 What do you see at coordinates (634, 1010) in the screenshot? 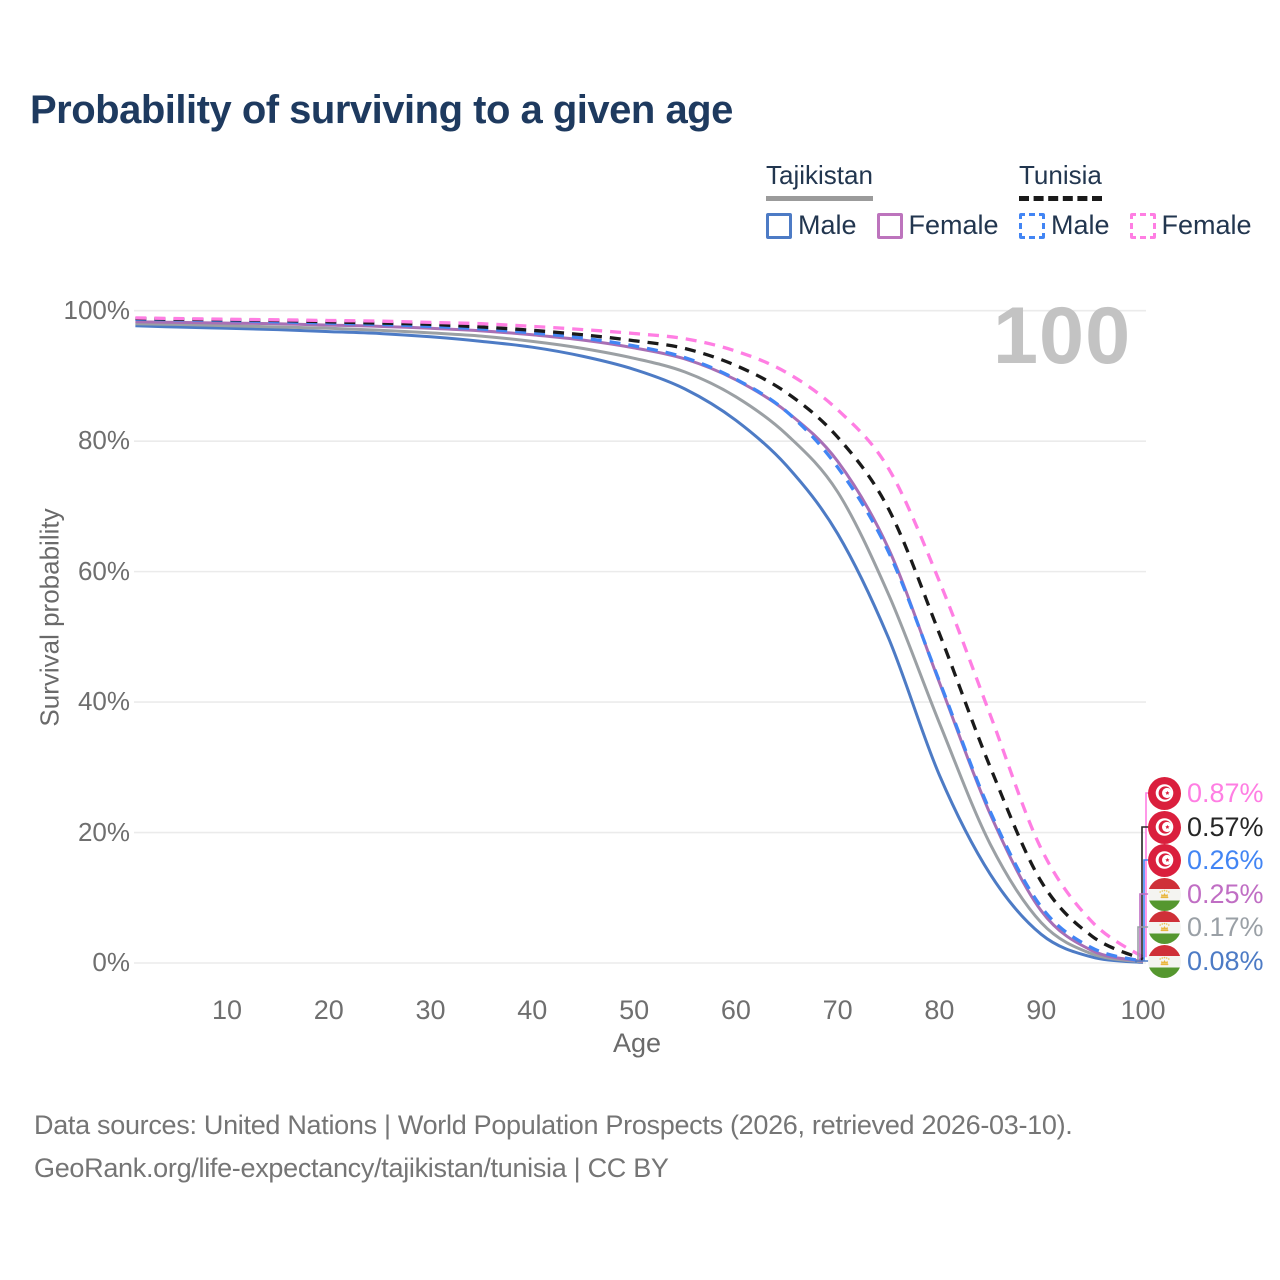
I see `x-tick-label: 50` at bounding box center [634, 1010].